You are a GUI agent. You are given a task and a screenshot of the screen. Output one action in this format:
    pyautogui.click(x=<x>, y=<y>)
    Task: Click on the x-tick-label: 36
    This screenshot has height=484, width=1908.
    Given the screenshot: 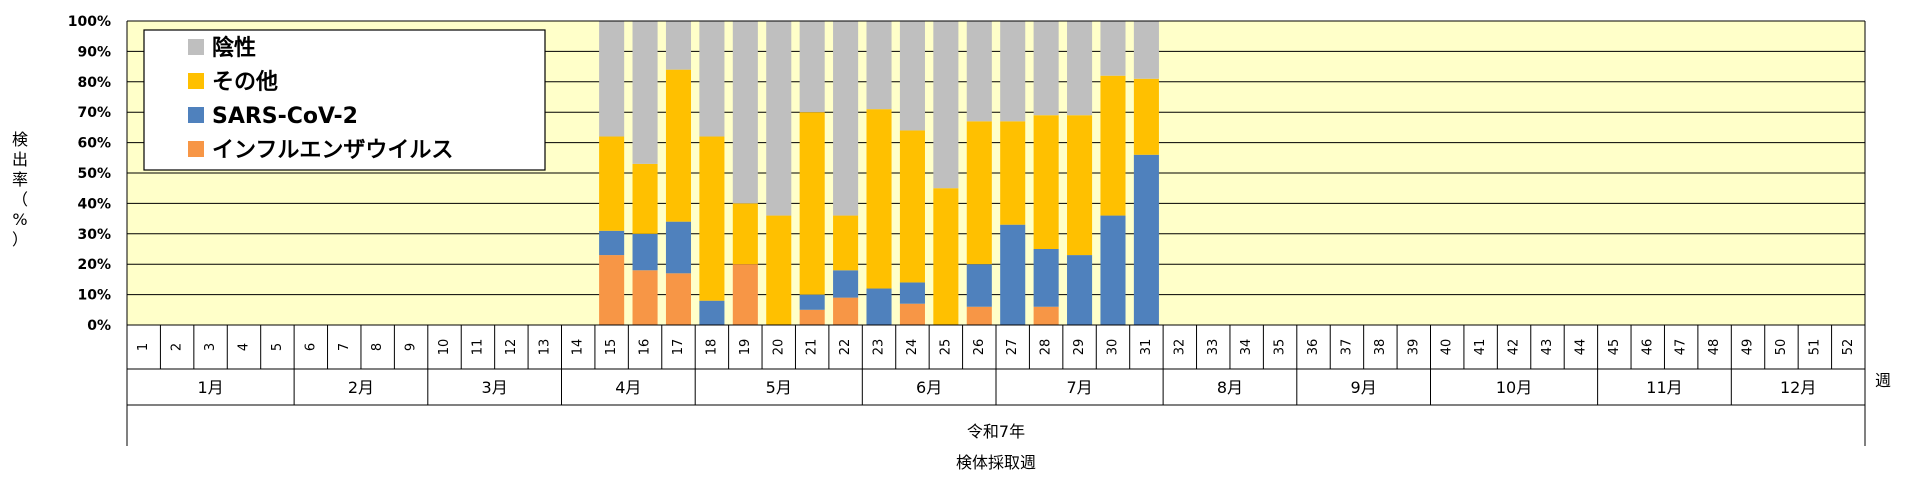 What is the action you would take?
    pyautogui.click(x=1313, y=347)
    